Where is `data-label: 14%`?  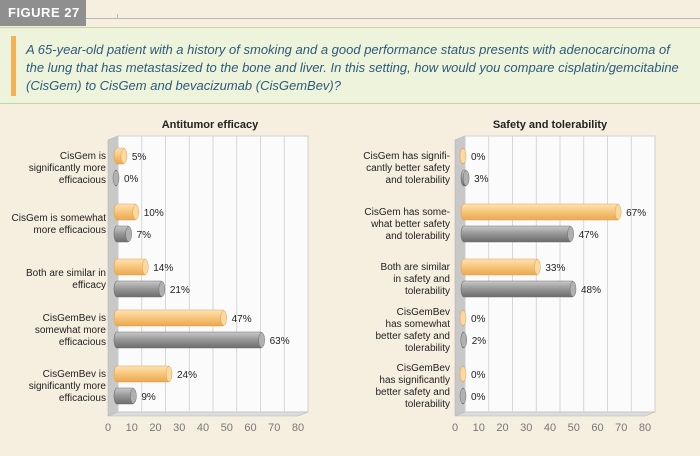
data-label: 14% is located at coordinates (163, 268).